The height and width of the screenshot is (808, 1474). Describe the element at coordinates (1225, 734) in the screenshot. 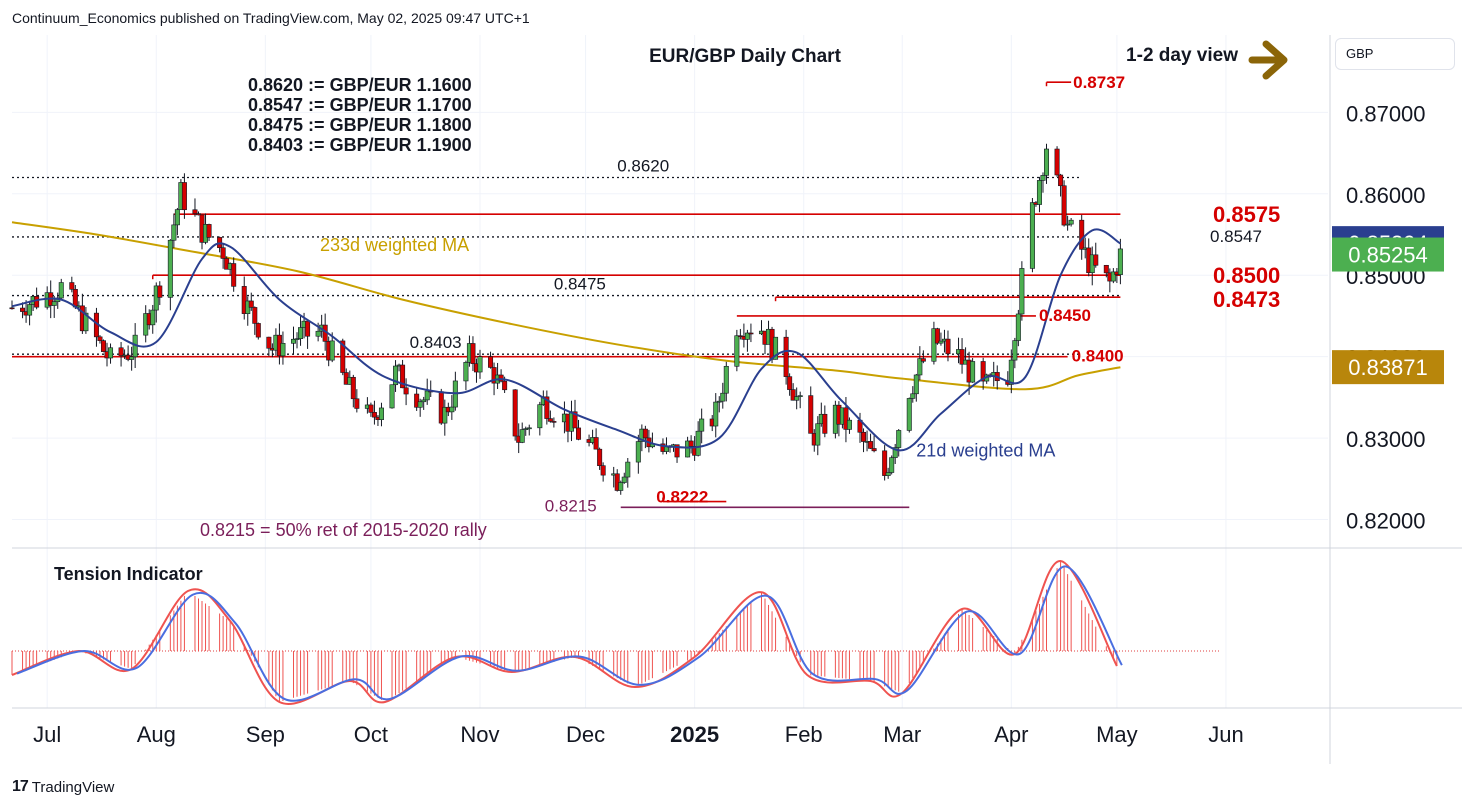

I see `x-tick-label: Jun` at that location.